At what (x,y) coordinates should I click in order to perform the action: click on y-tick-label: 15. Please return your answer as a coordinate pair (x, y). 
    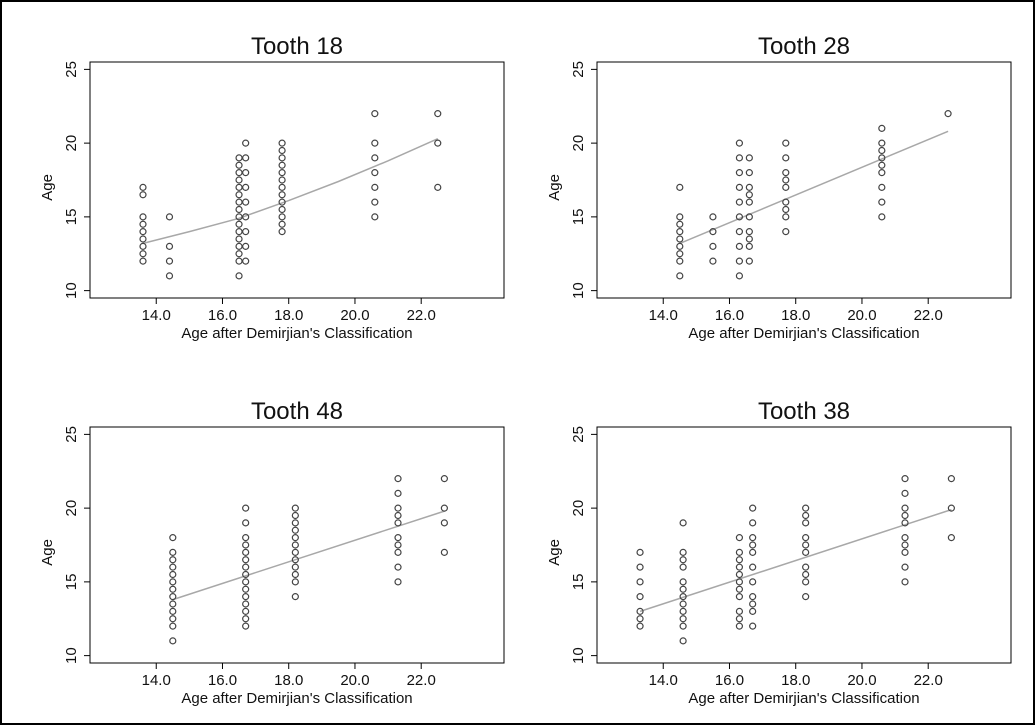
    Looking at the image, I should click on (71, 217).